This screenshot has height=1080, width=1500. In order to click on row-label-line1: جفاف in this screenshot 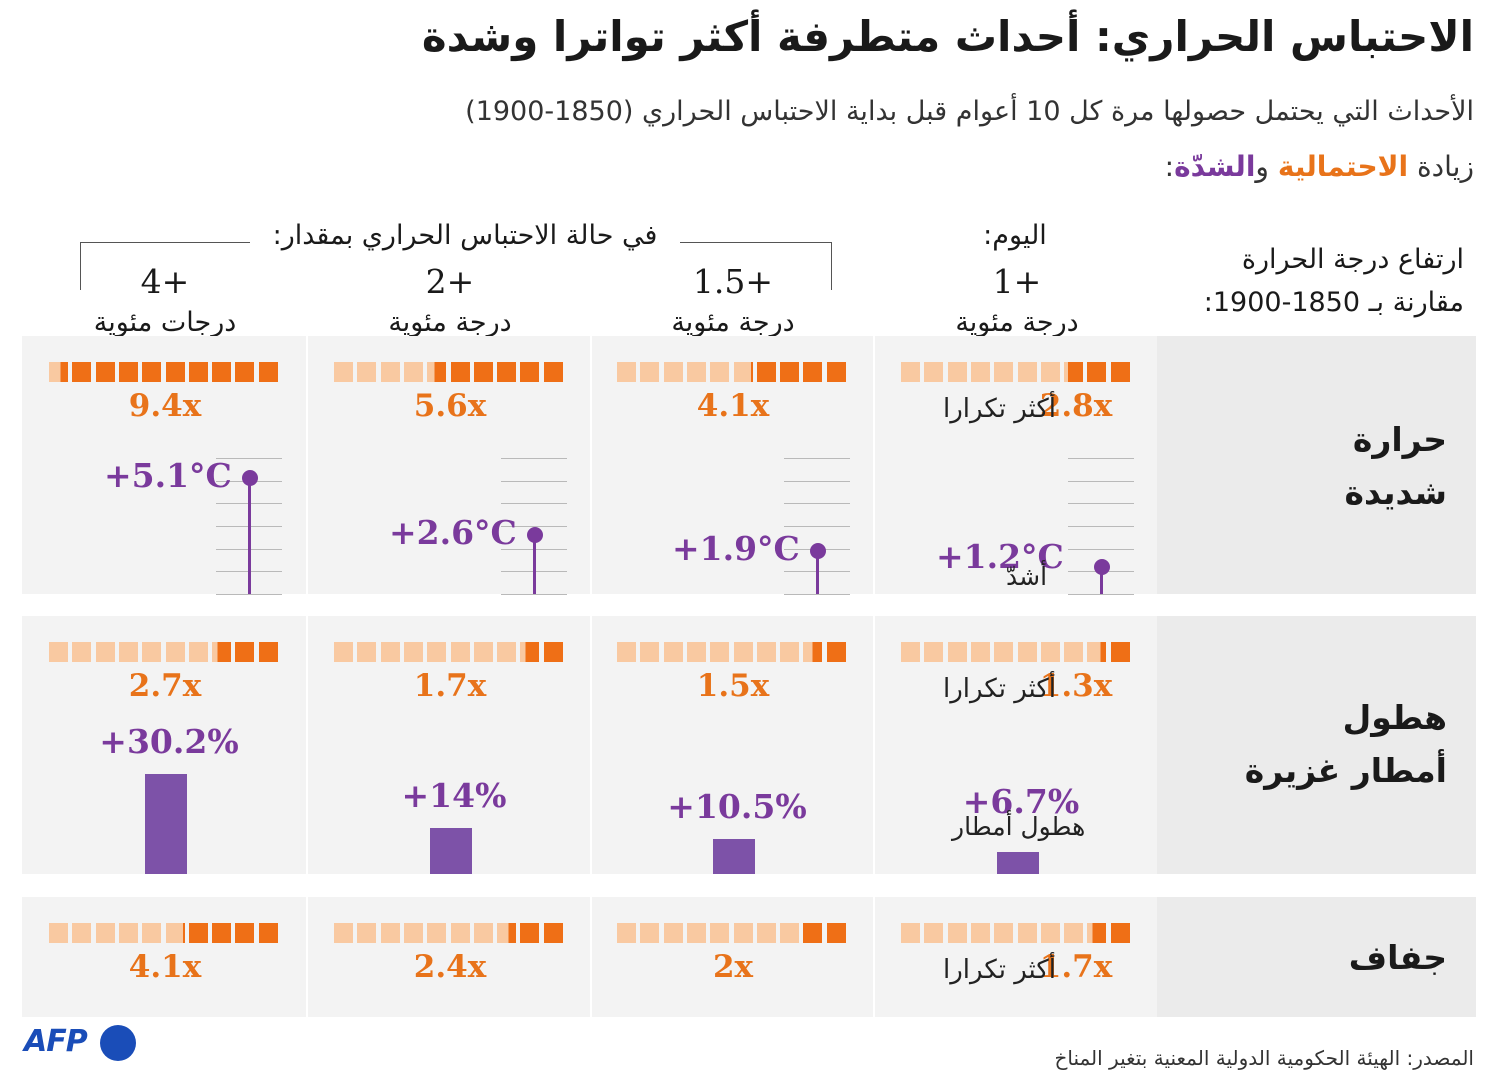, I will do `click(1397, 957)`.